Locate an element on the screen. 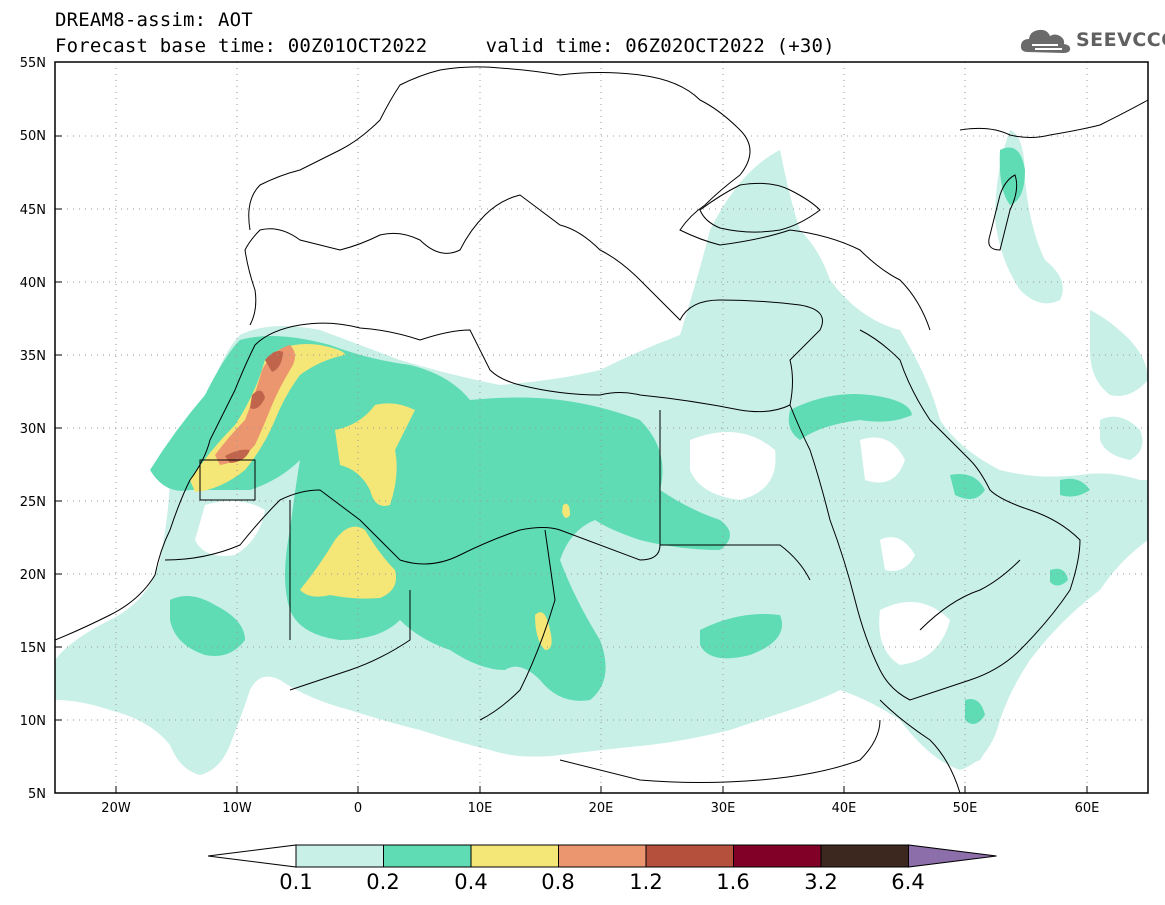 The width and height of the screenshot is (1165, 905). colorbar-label: 0.1 is located at coordinates (296, 882).